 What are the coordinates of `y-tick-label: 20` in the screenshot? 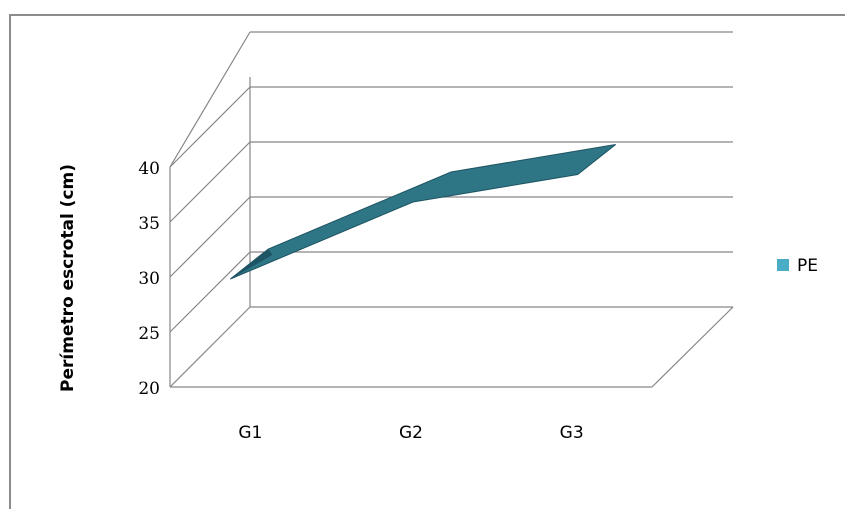 It's located at (149, 389).